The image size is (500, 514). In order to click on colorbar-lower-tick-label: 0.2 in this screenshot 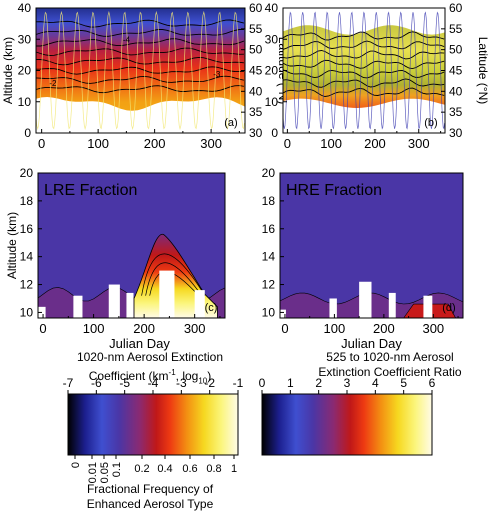, I will do `click(141, 469)`.